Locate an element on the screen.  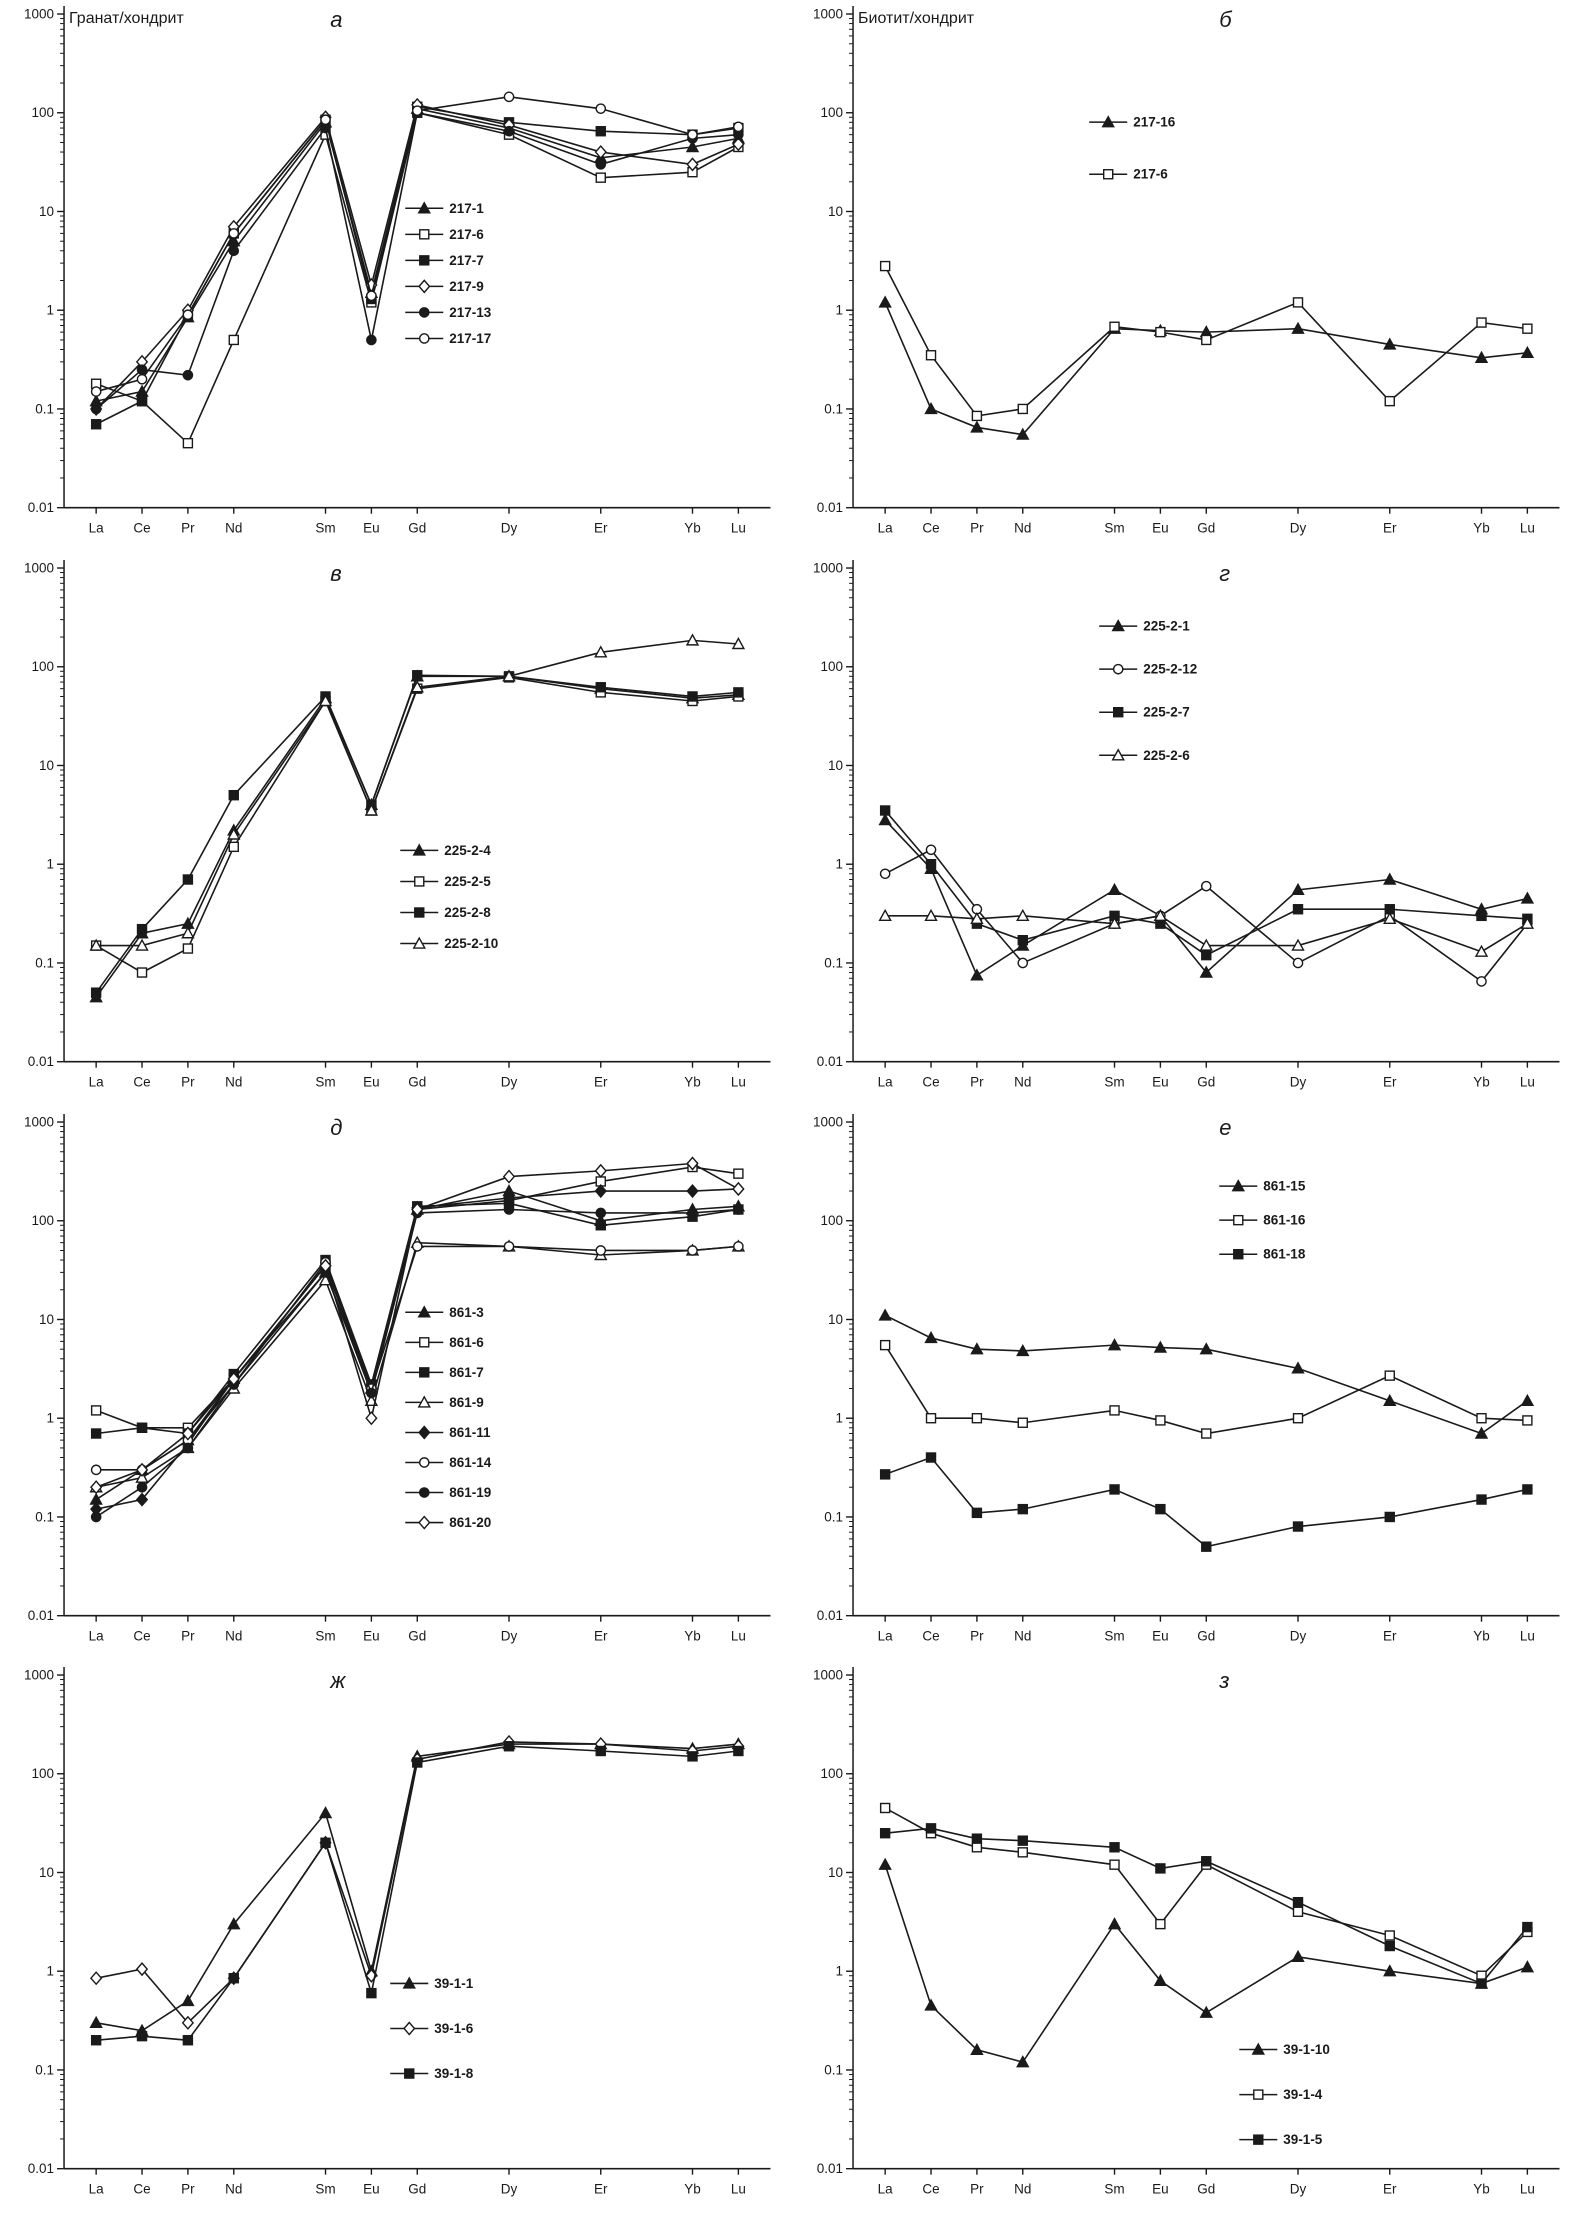
svg-text: г is located at coordinates (1224, 573).